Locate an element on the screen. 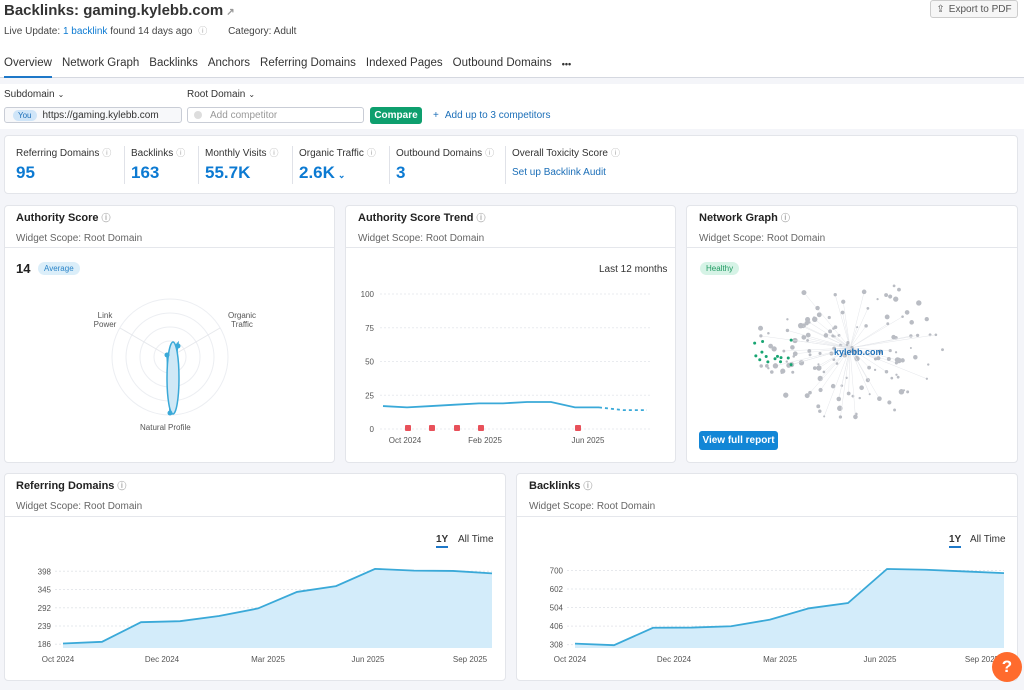  tab-anchors: Anchors is located at coordinates (229, 63).